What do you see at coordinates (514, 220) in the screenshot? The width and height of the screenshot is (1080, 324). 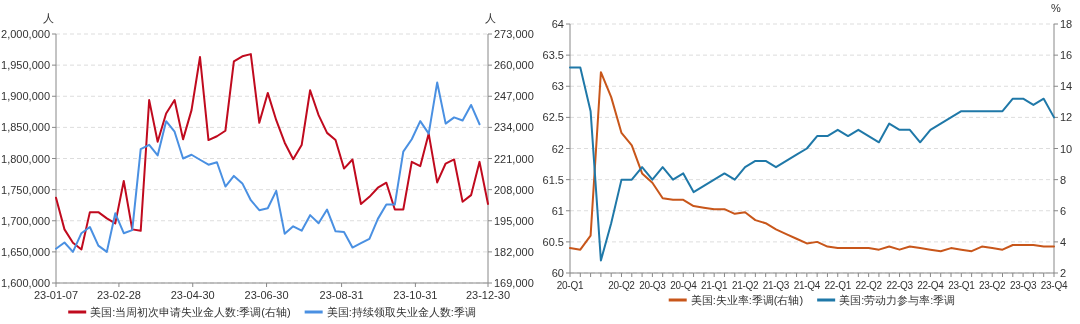 I see `y2-tick-label: 195,000` at bounding box center [514, 220].